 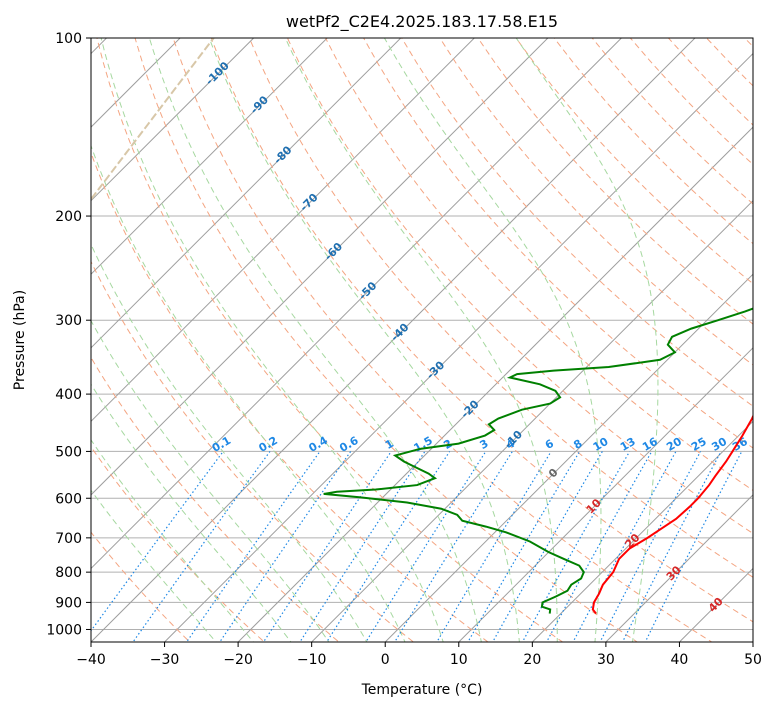 I want to click on x-tick-label: 30, so click(x=606, y=660).